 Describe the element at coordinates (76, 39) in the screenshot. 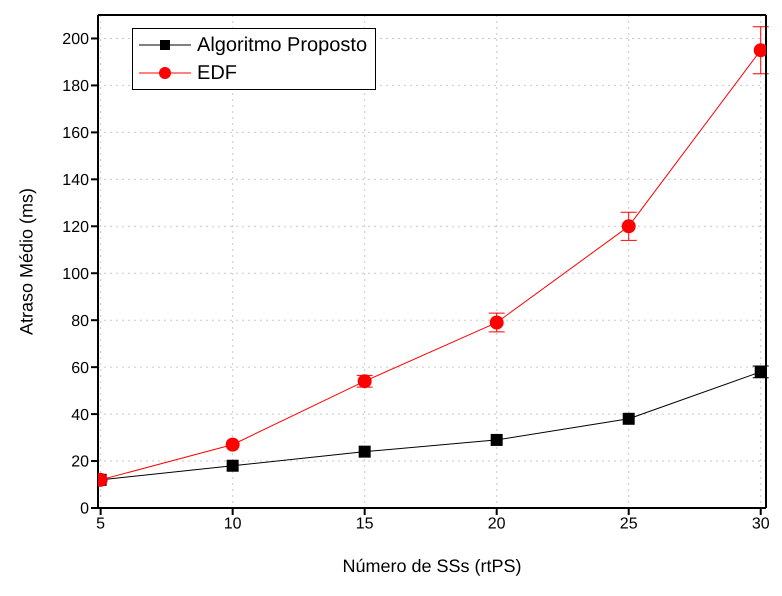

I see `y-tick-label: 200` at that location.